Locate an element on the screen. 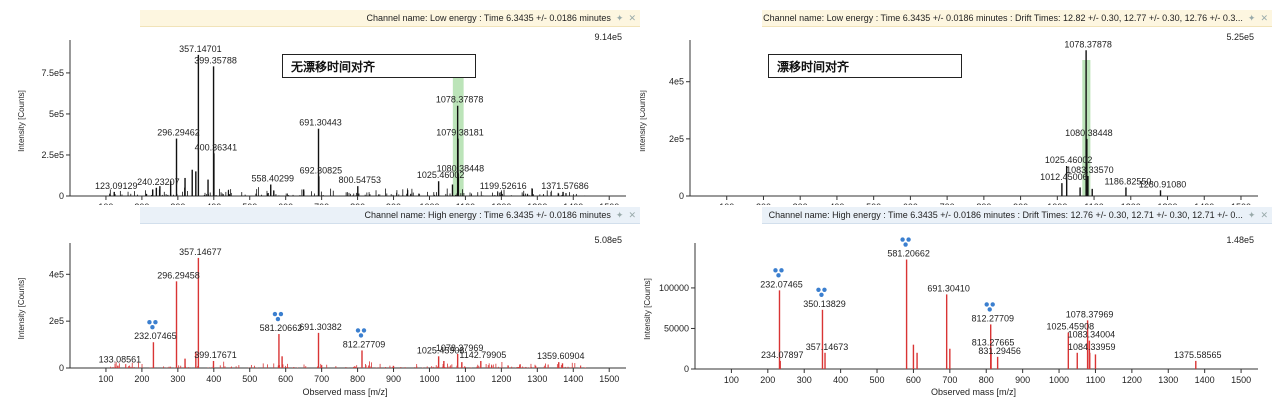 This screenshot has height=417, width=1280. peak-label: 1142.79905 is located at coordinates (482, 355).